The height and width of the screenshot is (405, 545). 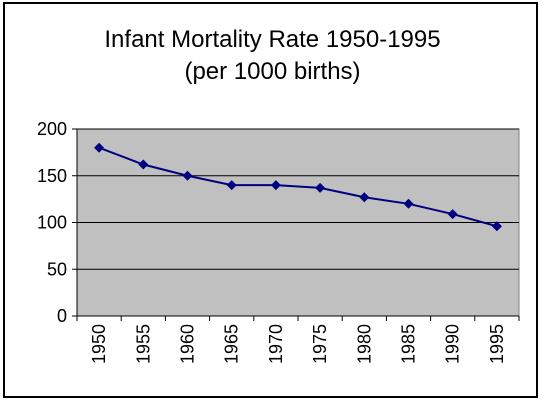 What do you see at coordinates (320, 344) in the screenshot?
I see `x-tick-label-1975: 1975` at bounding box center [320, 344].